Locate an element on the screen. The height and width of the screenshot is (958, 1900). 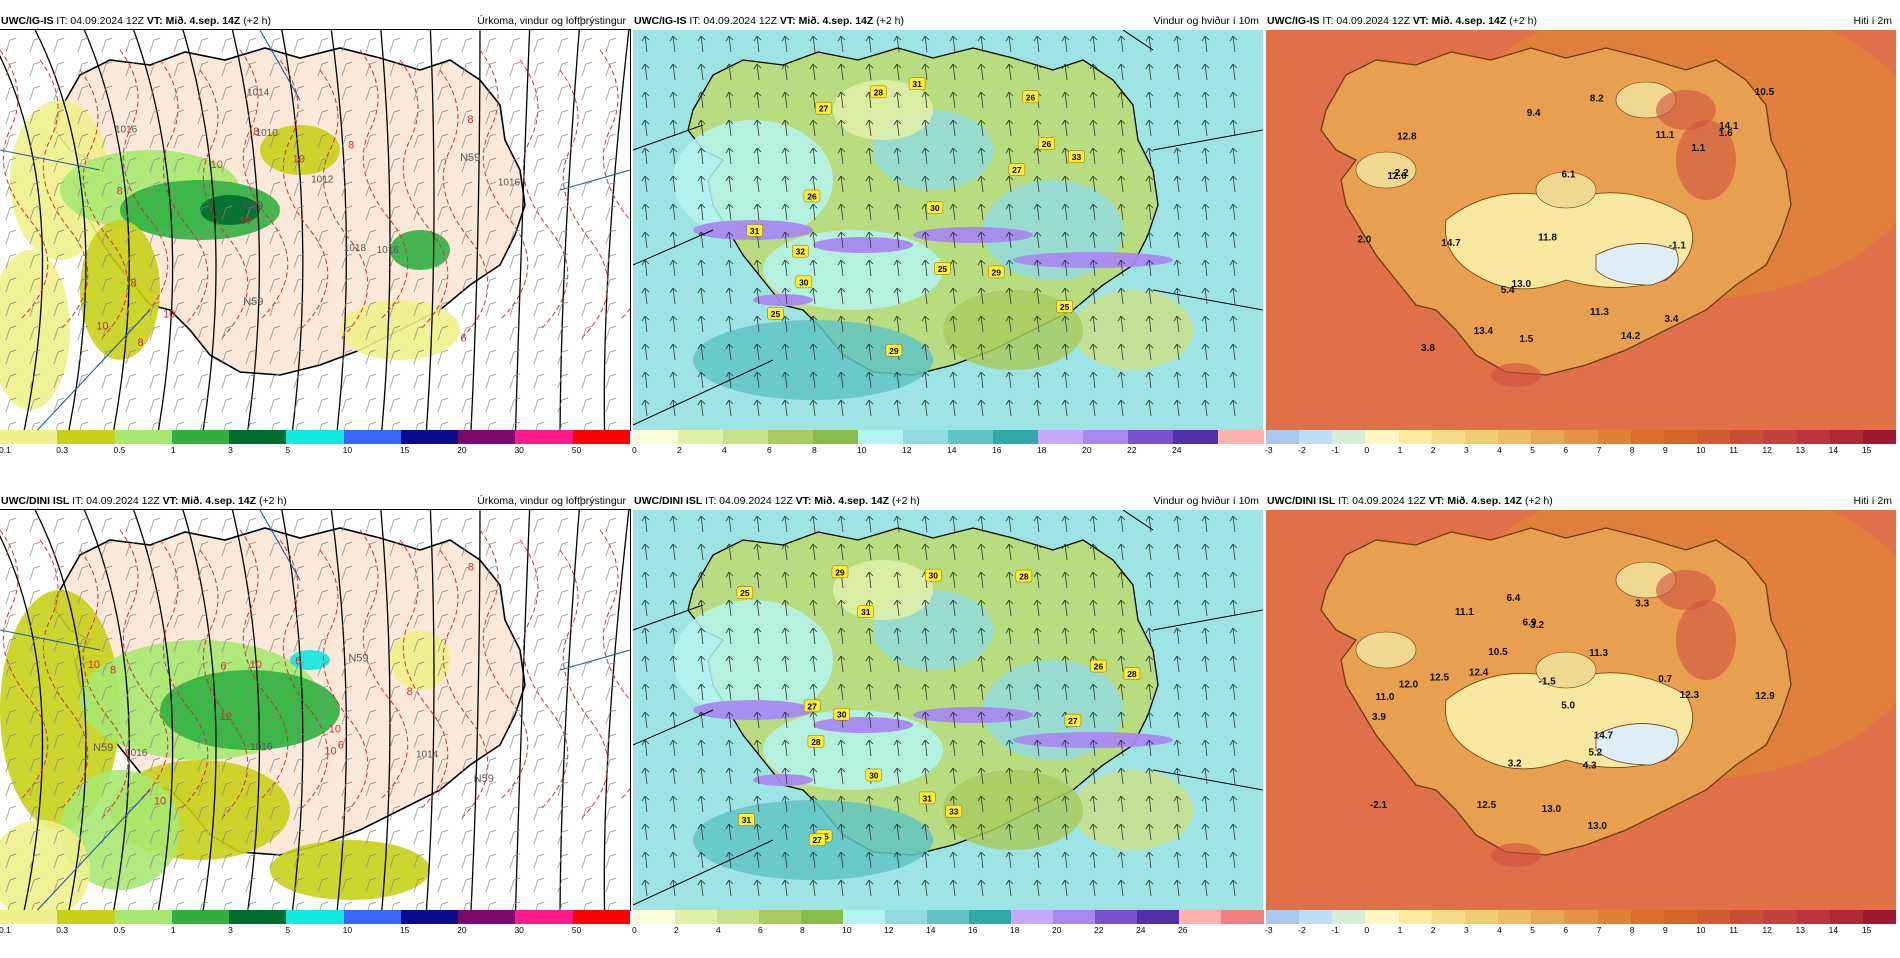
value-label: -1.5 is located at coordinates (1547, 681).